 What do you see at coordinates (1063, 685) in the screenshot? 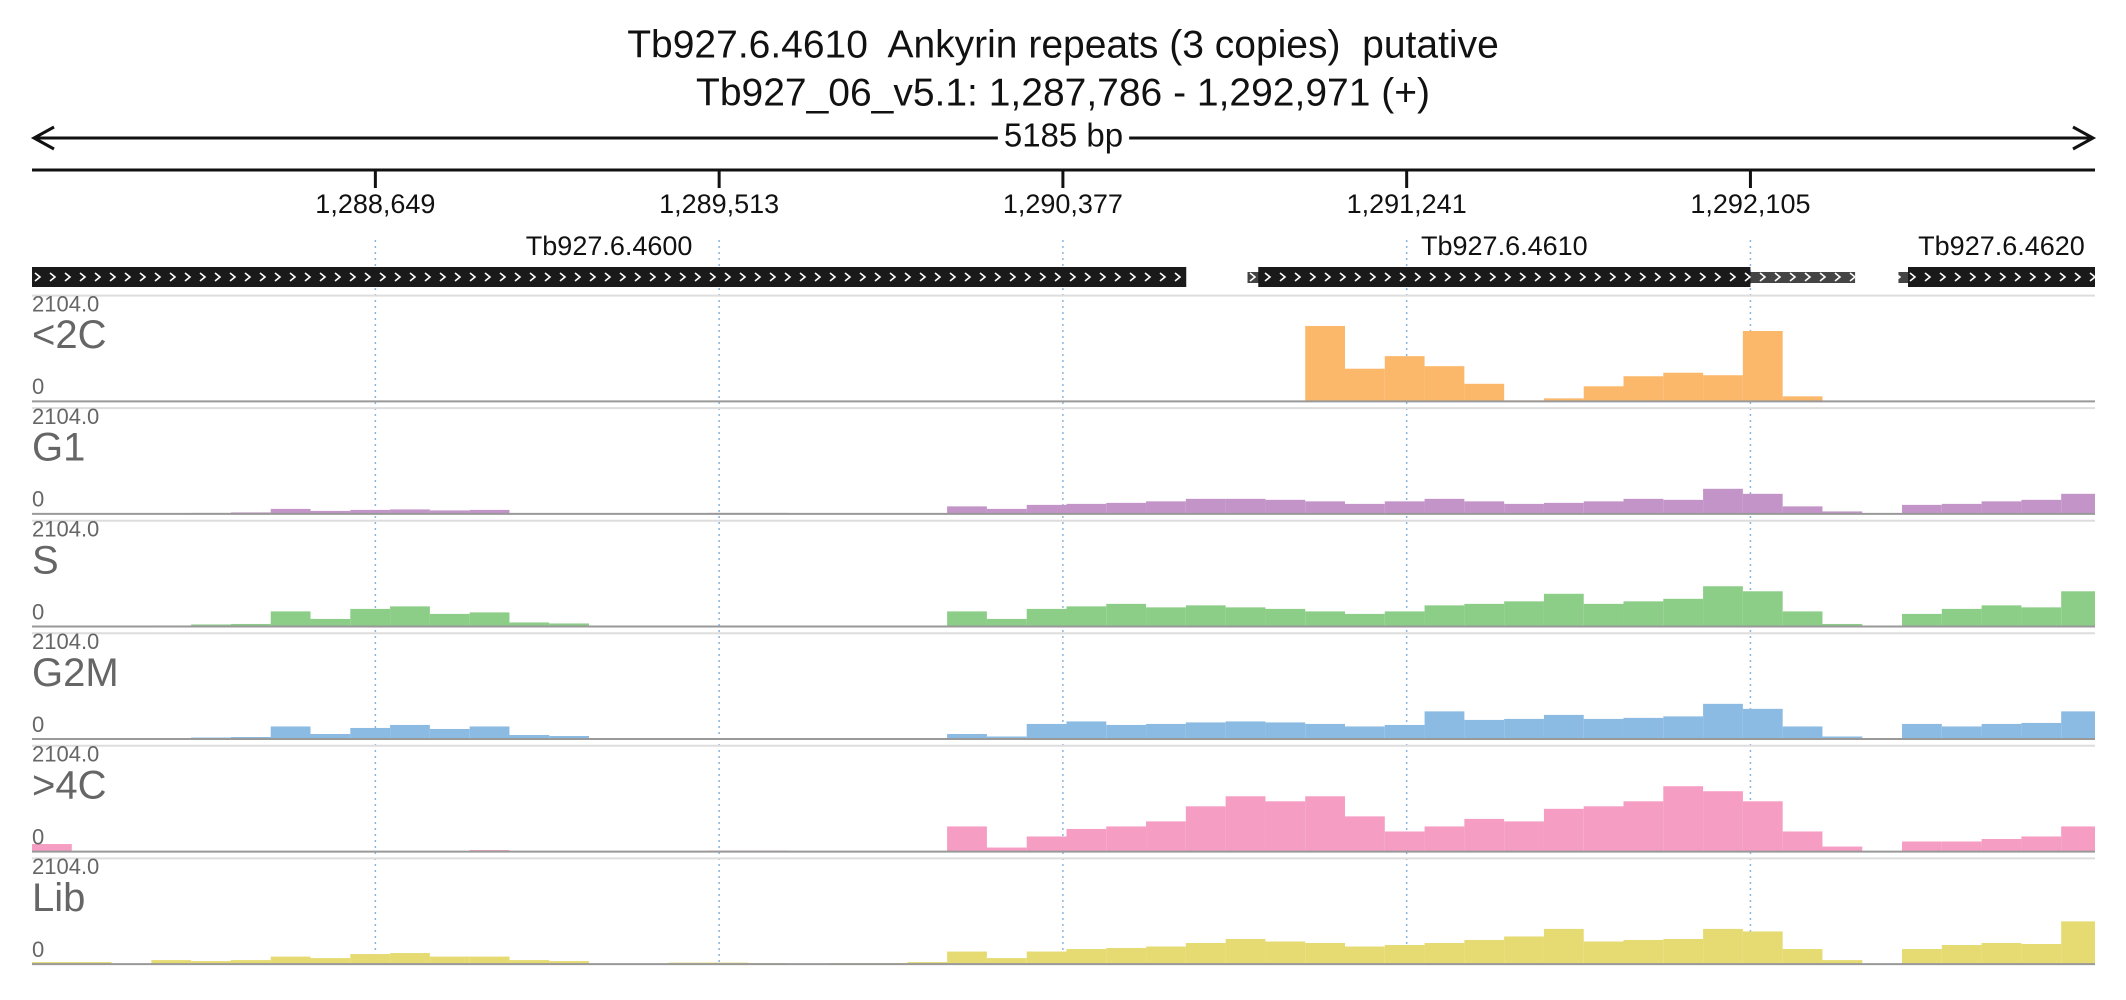
I see `track: 2104.0 0 G2M` at bounding box center [1063, 685].